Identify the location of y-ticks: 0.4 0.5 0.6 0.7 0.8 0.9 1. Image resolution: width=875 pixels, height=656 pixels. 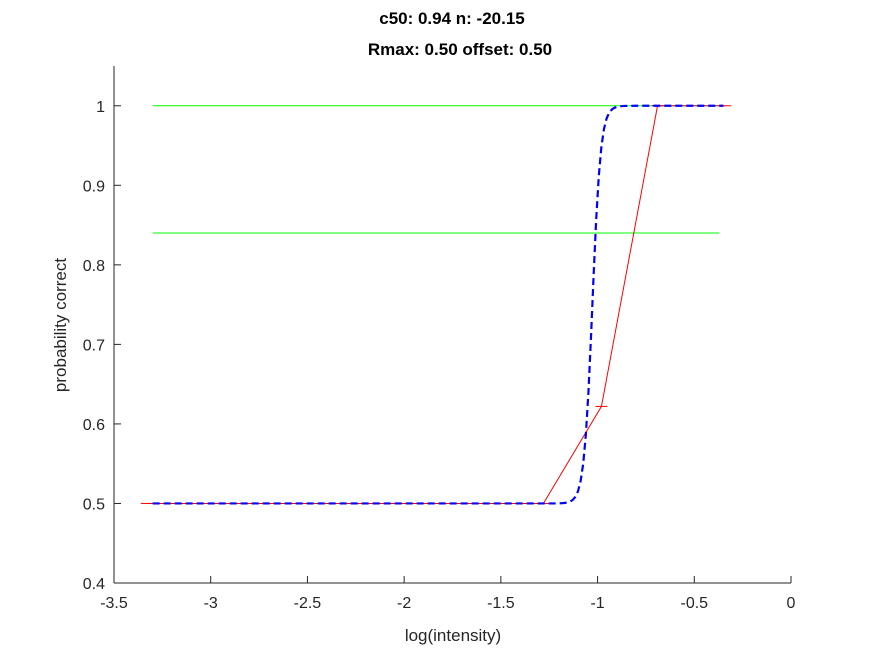
(102, 346).